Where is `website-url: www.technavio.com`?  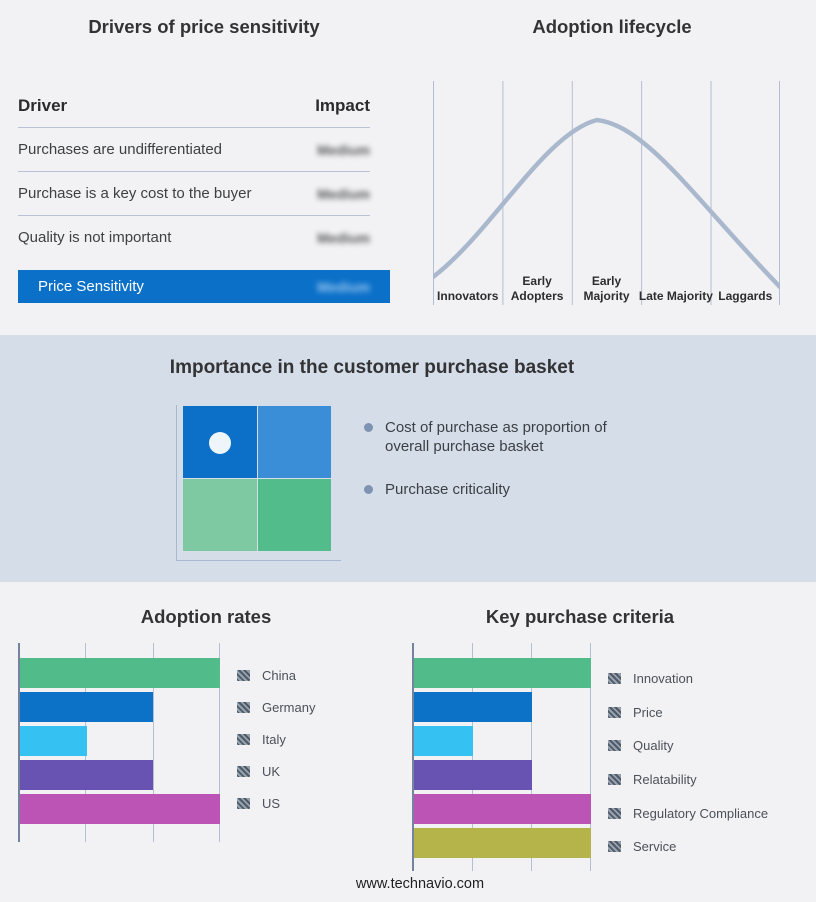 website-url: www.technavio.com is located at coordinates (420, 884).